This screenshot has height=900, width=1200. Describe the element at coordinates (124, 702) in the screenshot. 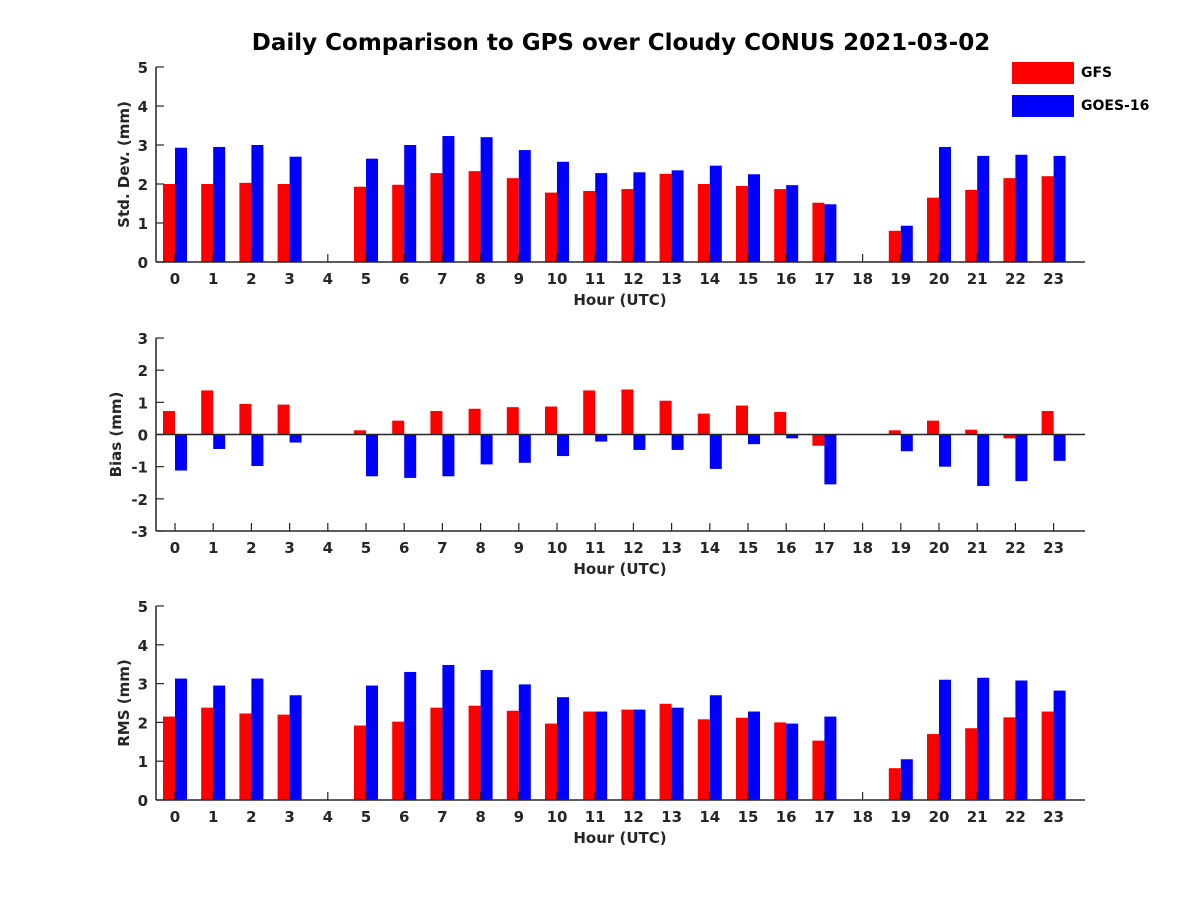

I see `y-axis-label: RMS (mm)` at that location.